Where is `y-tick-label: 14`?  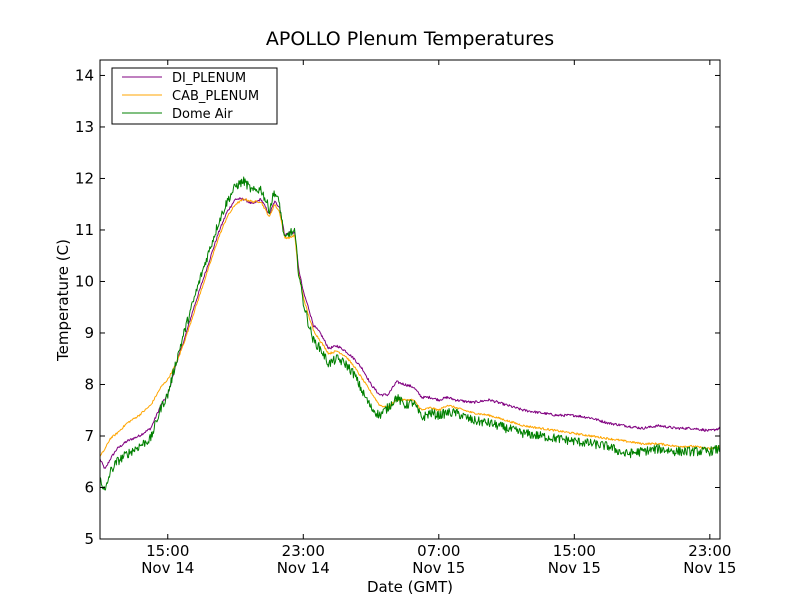
y-tick-label: 14 is located at coordinates (84, 75).